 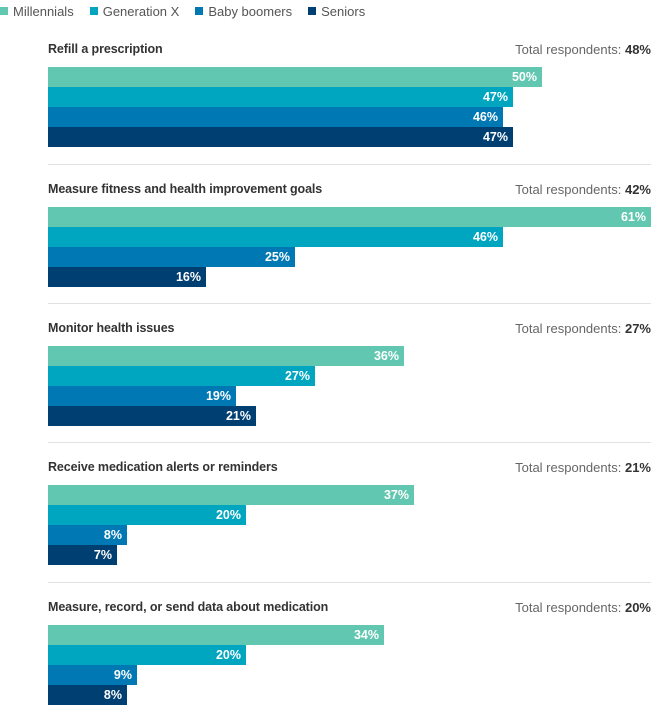 What do you see at coordinates (295, 77) in the screenshot?
I see `bar-millennials: 50%` at bounding box center [295, 77].